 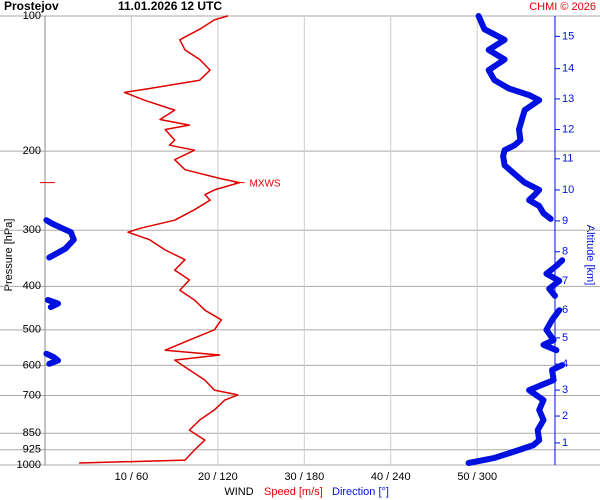 I want to click on y2-tick-label: 14, so click(x=568, y=69).